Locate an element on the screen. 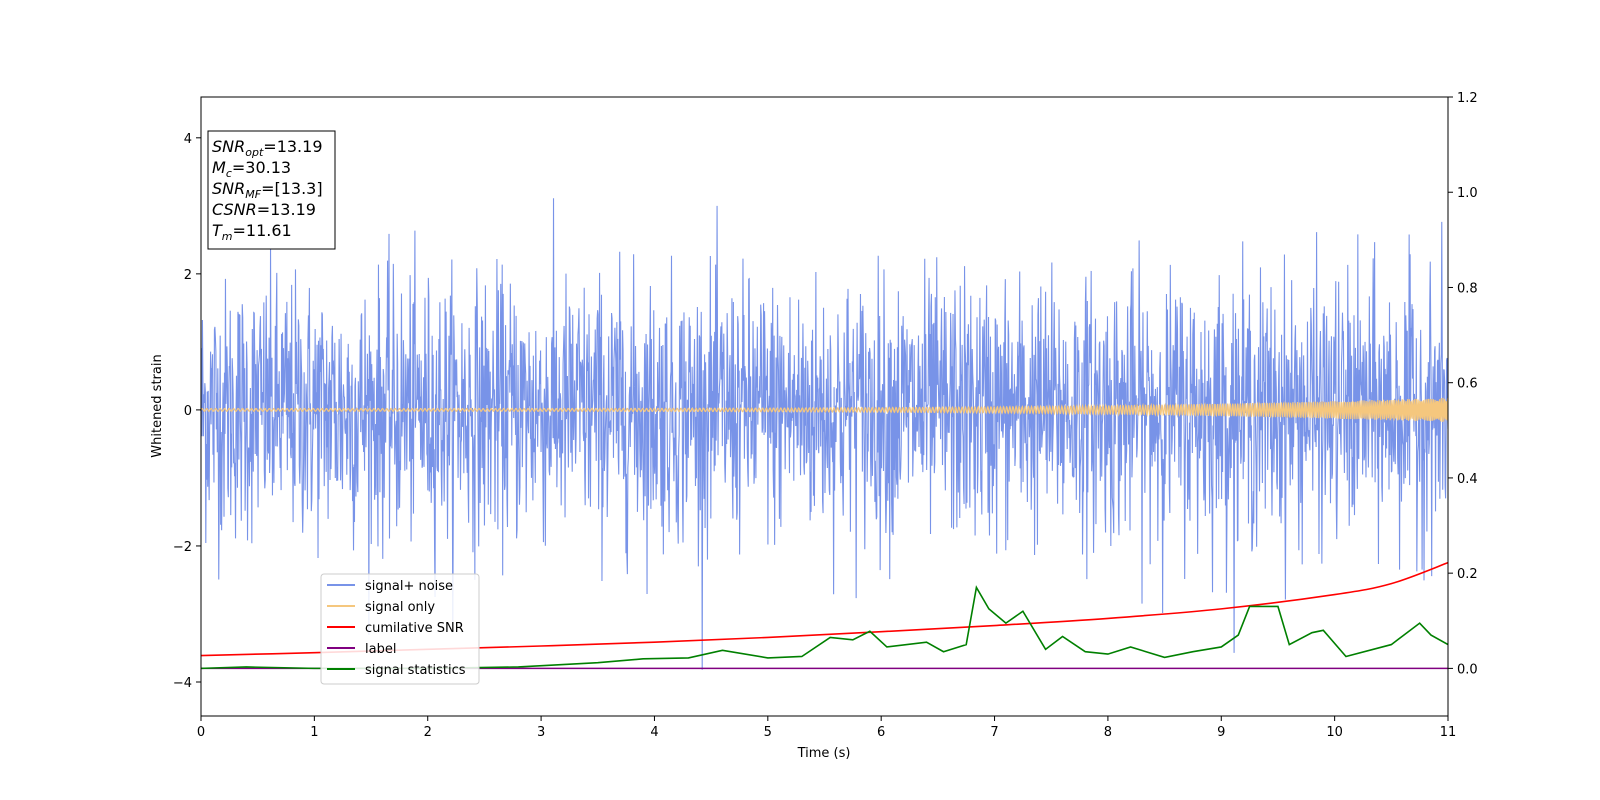 The width and height of the screenshot is (1600, 800). x-tick-label: 1 is located at coordinates (314, 732).